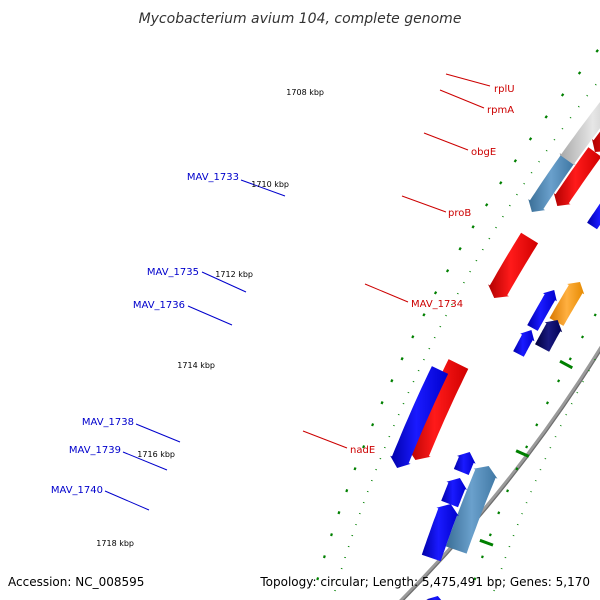 This screenshot has width=600, height=600. Describe the element at coordinates (76, 582) in the screenshot. I see `accession-text: Accession: NC_008595` at that location.